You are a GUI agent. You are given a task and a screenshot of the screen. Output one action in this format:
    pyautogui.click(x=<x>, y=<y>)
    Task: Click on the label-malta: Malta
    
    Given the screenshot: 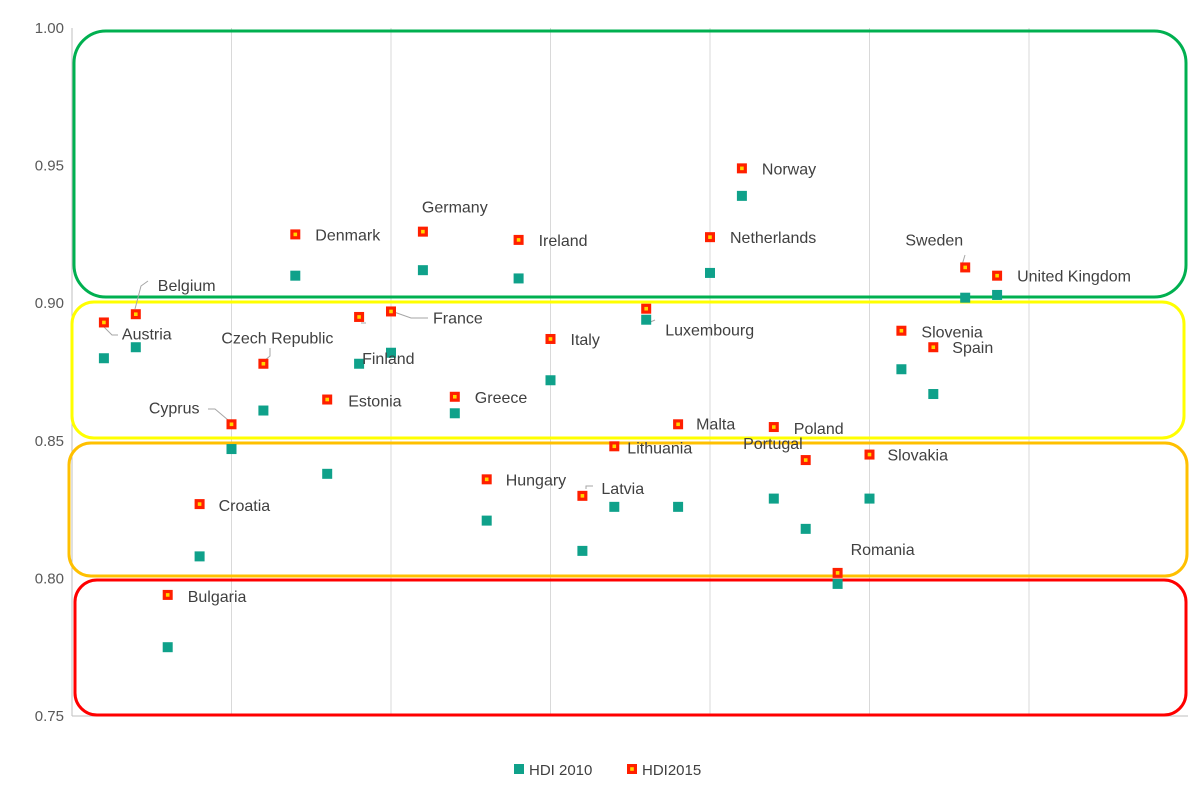 What is the action you would take?
    pyautogui.click(x=715, y=424)
    